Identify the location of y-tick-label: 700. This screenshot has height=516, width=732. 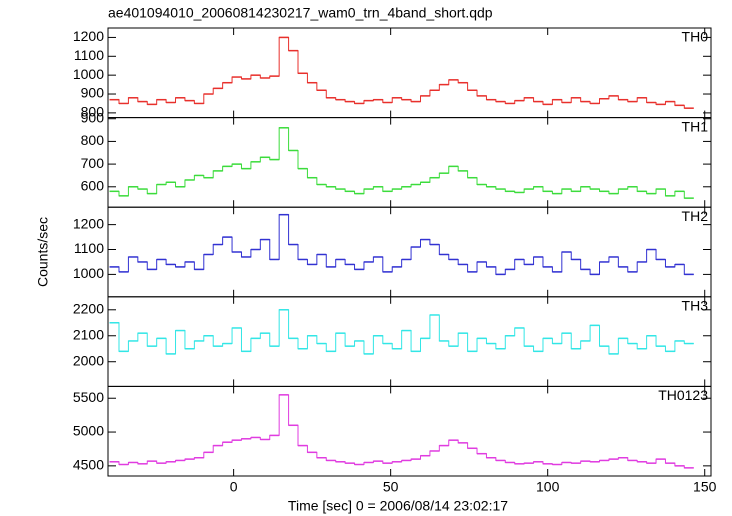
(93, 163).